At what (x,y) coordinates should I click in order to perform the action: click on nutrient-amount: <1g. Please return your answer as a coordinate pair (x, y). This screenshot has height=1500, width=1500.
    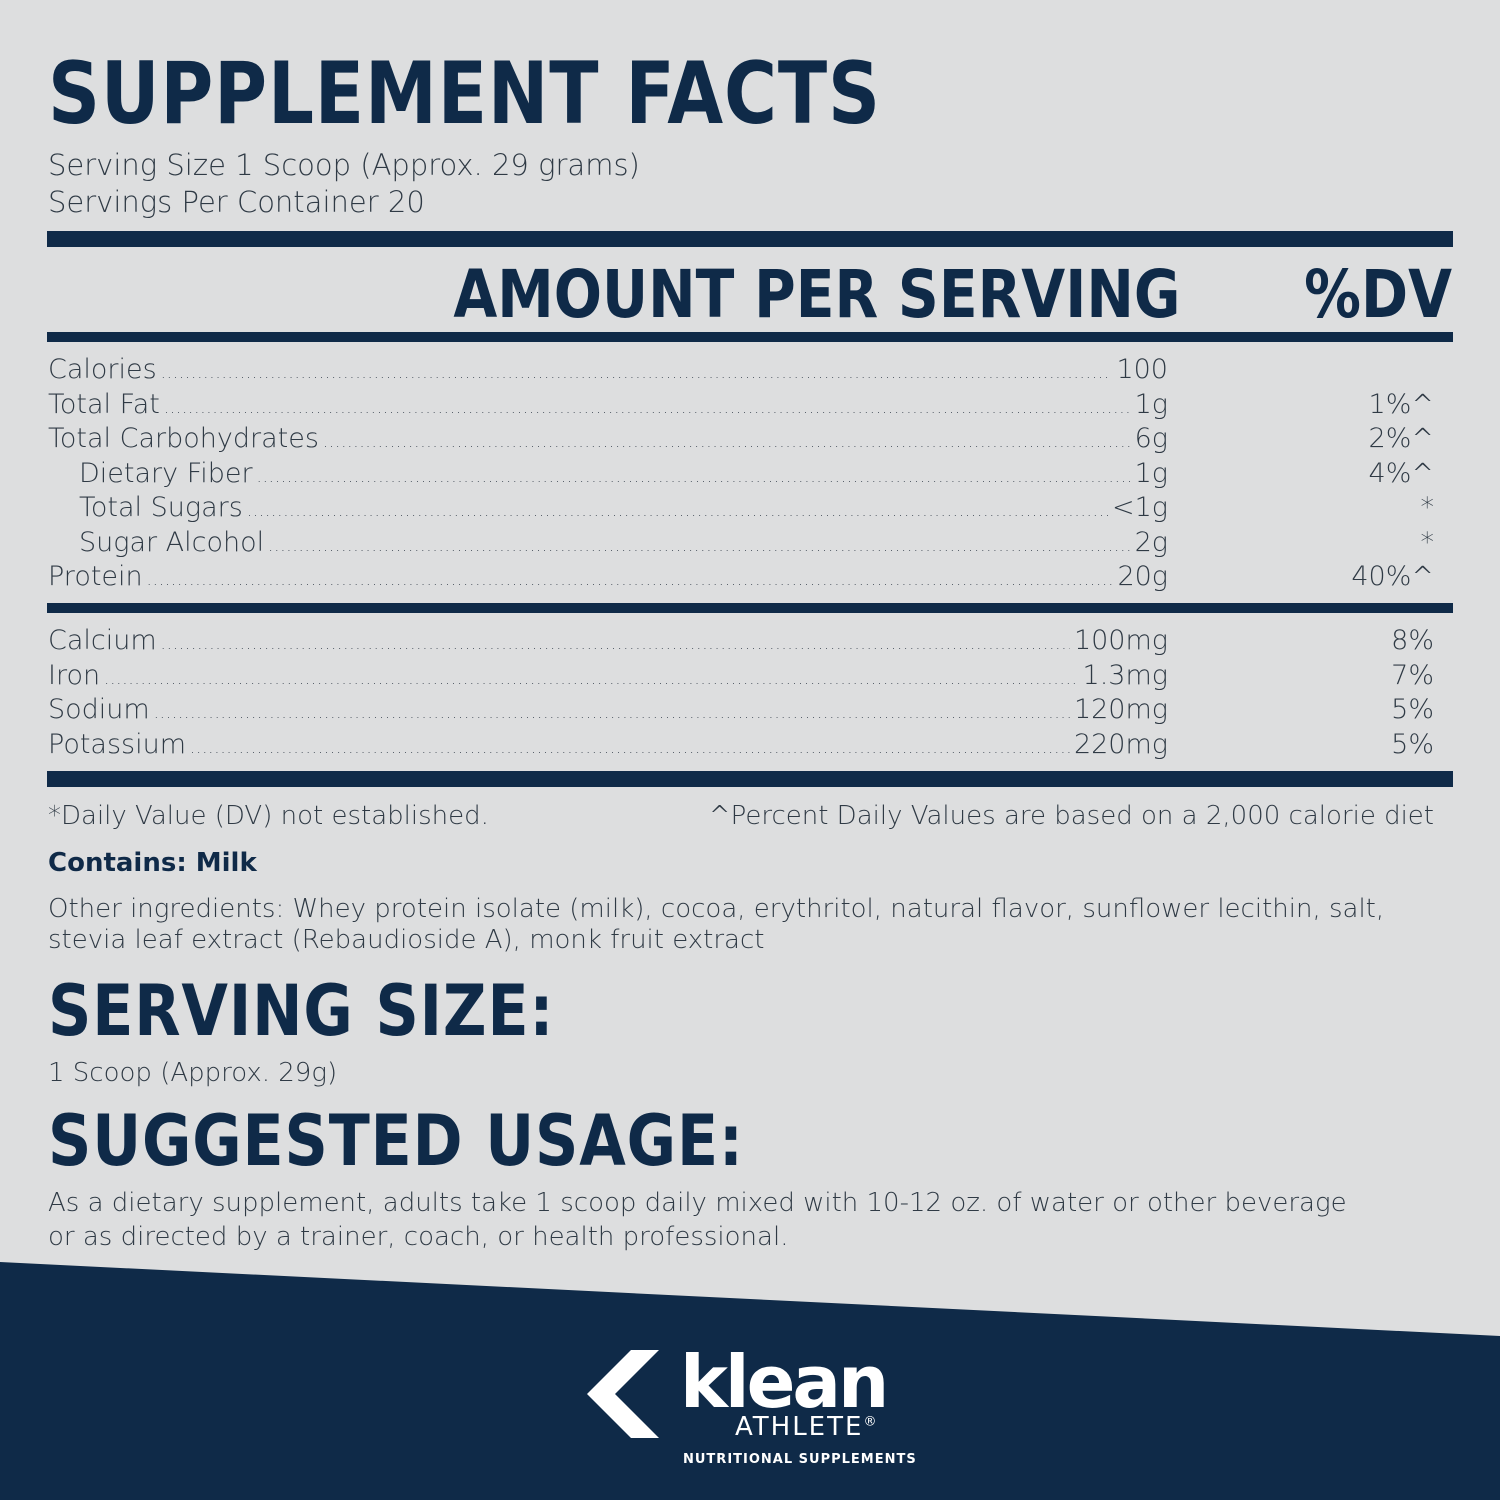
    Looking at the image, I should click on (1137, 507).